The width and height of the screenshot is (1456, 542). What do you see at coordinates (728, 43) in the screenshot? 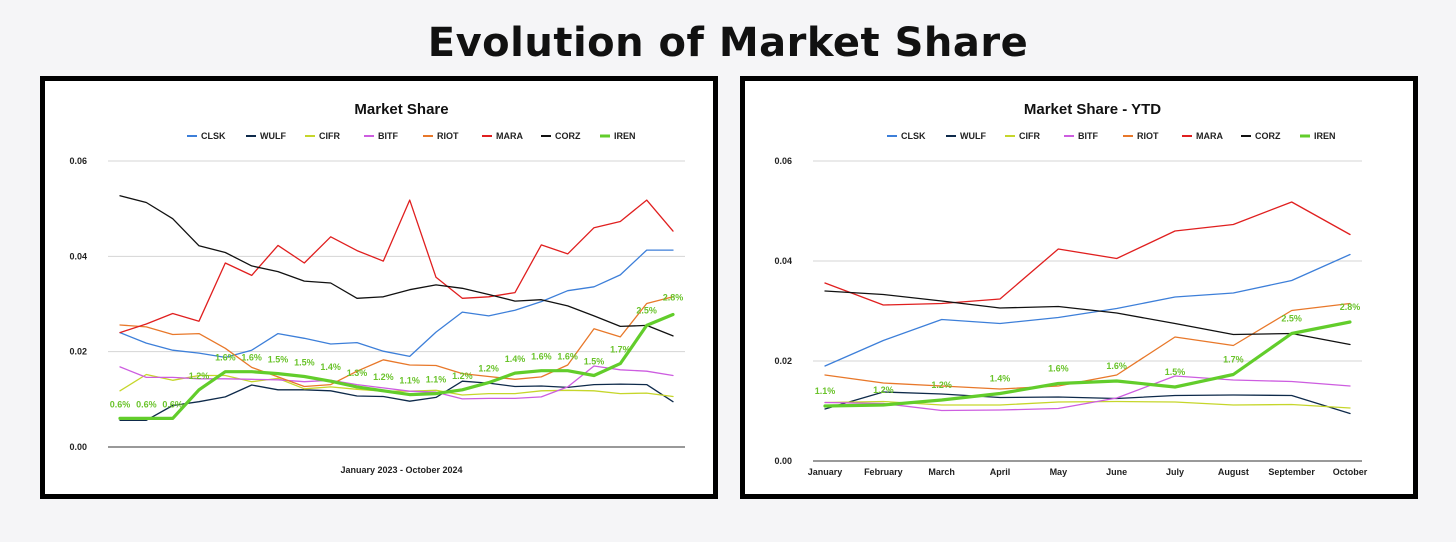
I see `page-title: Evolution of Market Share` at bounding box center [728, 43].